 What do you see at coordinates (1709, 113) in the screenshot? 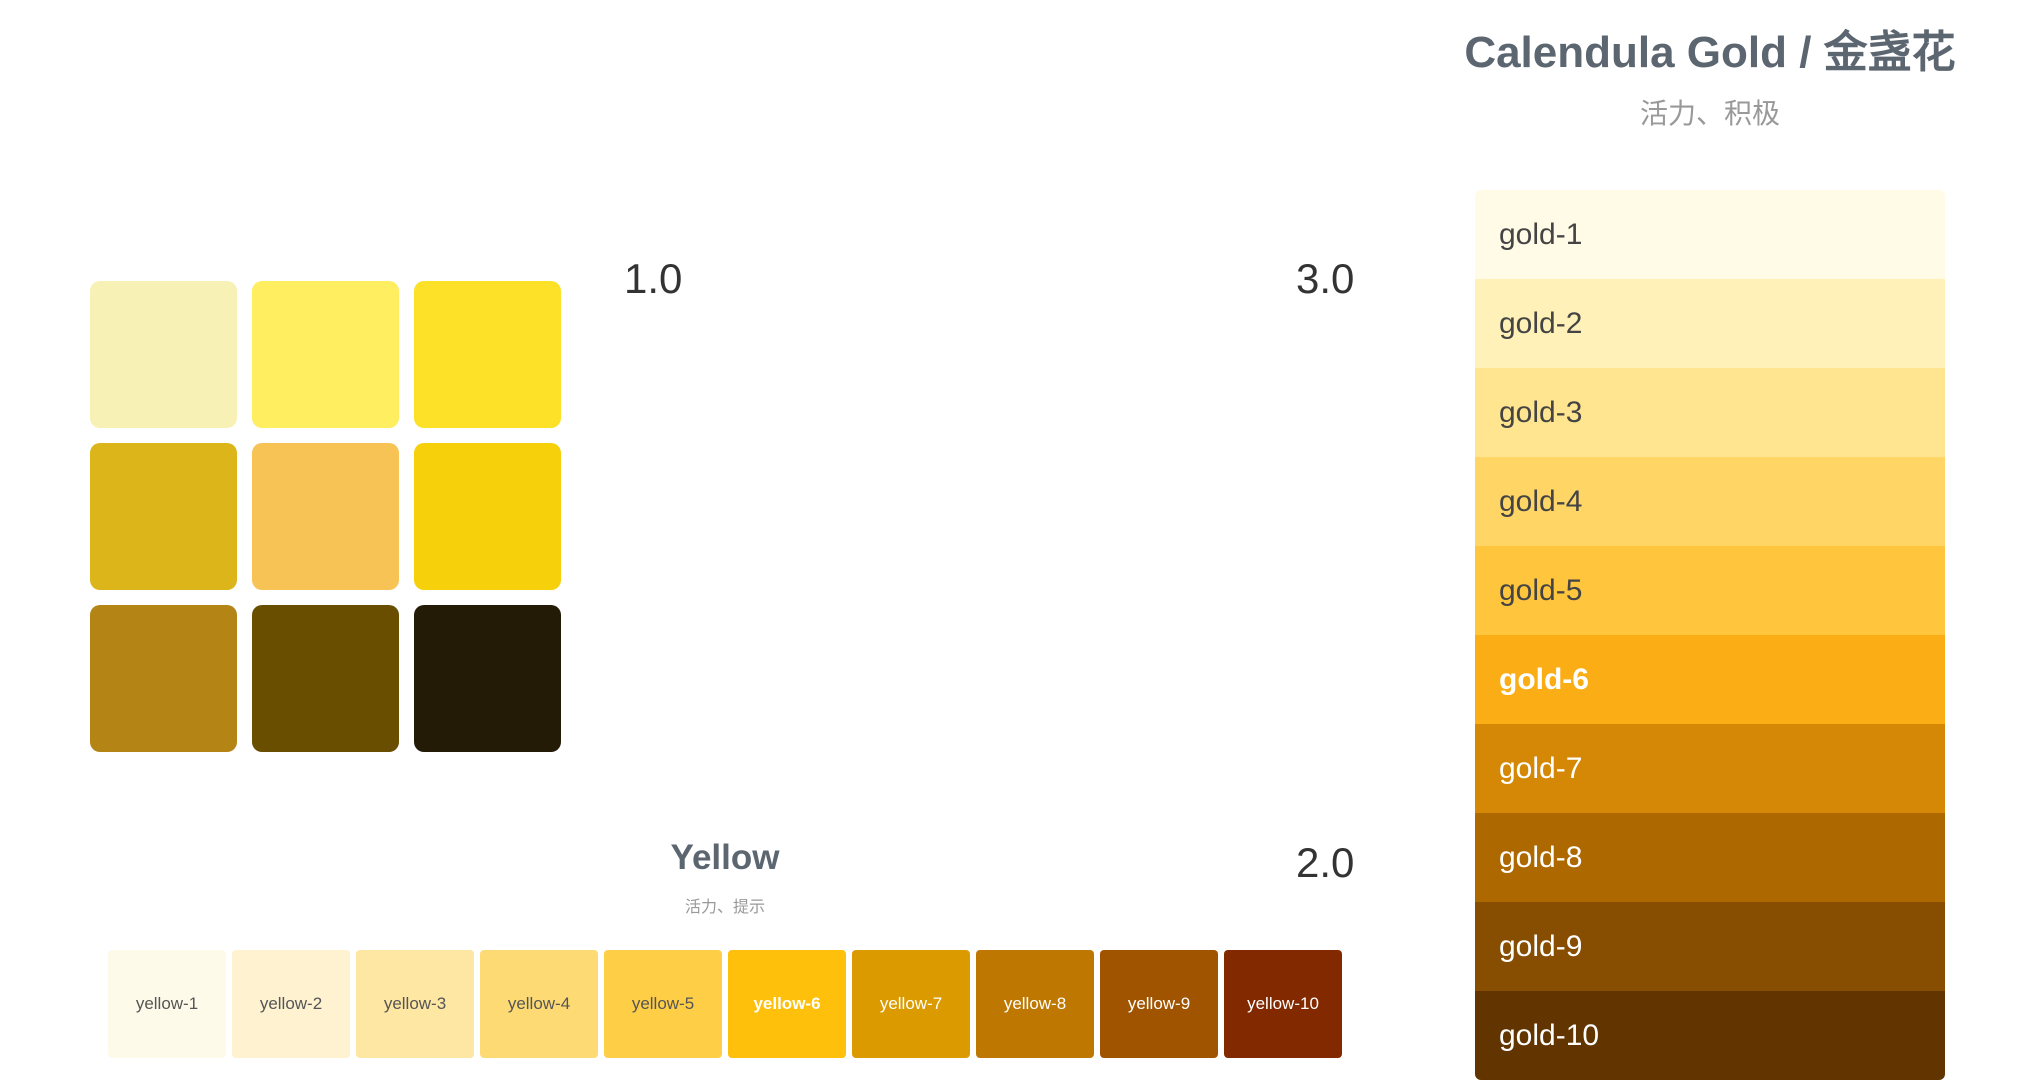
I see `gold-subtitle: 活力、积极` at bounding box center [1709, 113].